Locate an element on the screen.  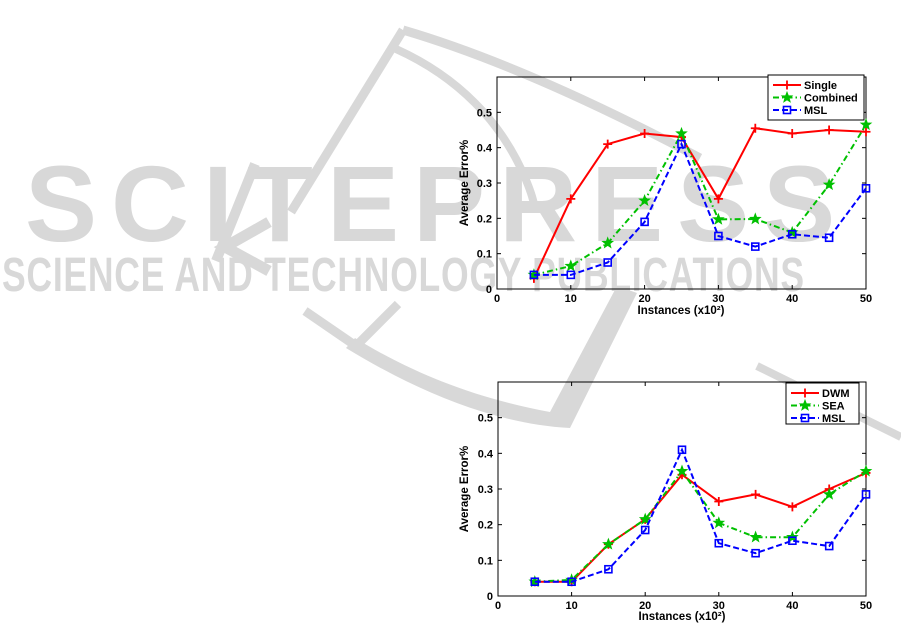
series-line-DWM is located at coordinates (700, 527).